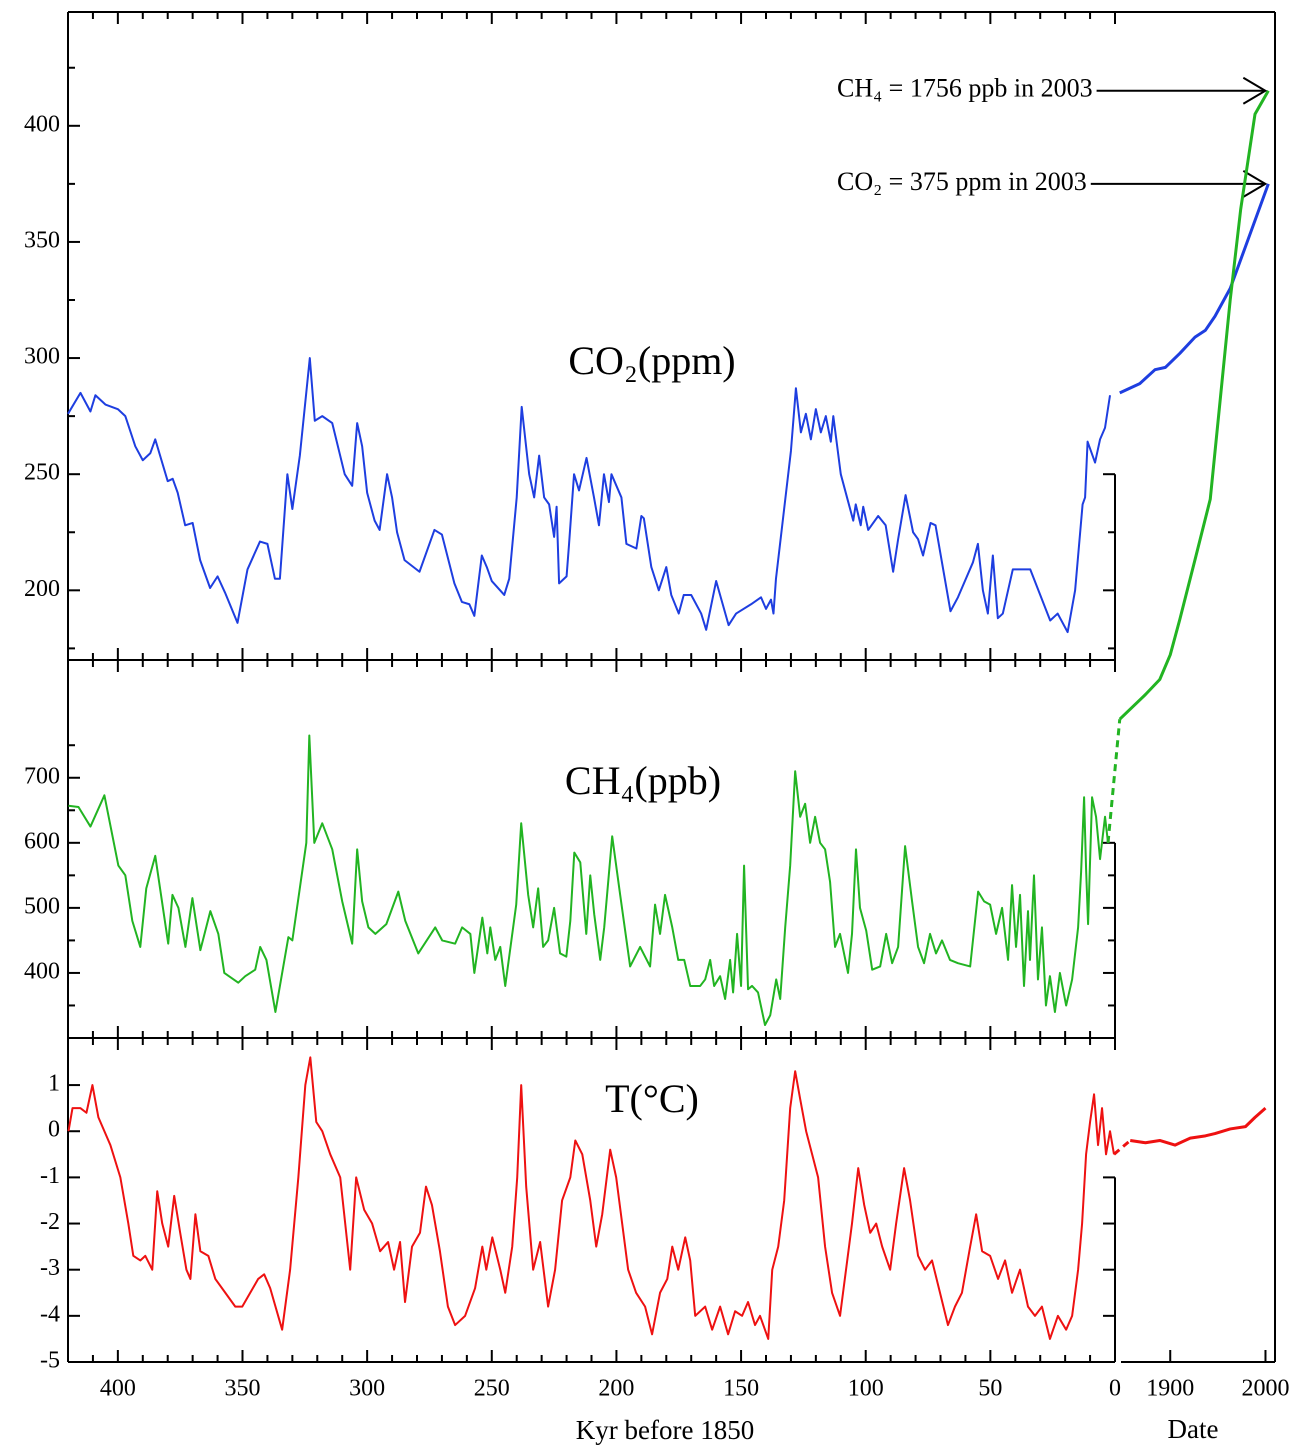 The width and height of the screenshot is (1314, 1451). Describe the element at coordinates (643, 780) in the screenshot. I see `panel-label: CH₄(ppb)` at that location.